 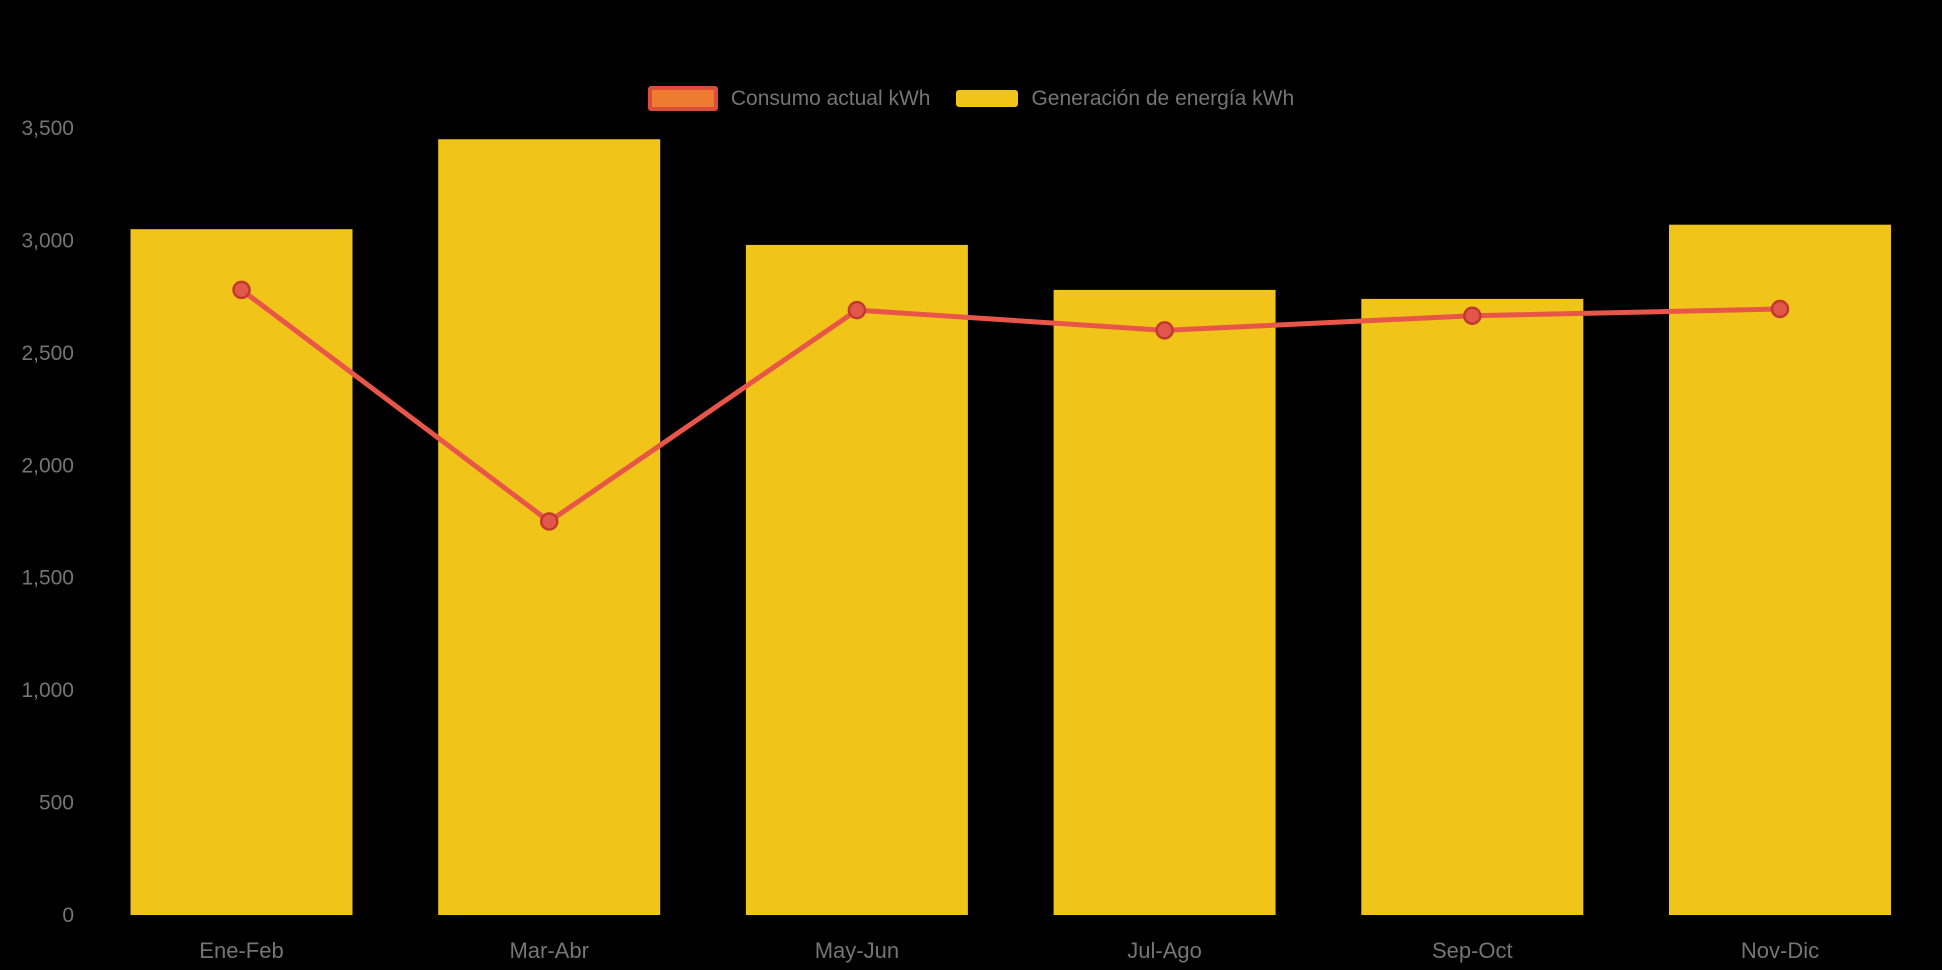 I want to click on line-point-May-Jun, so click(x=857, y=310).